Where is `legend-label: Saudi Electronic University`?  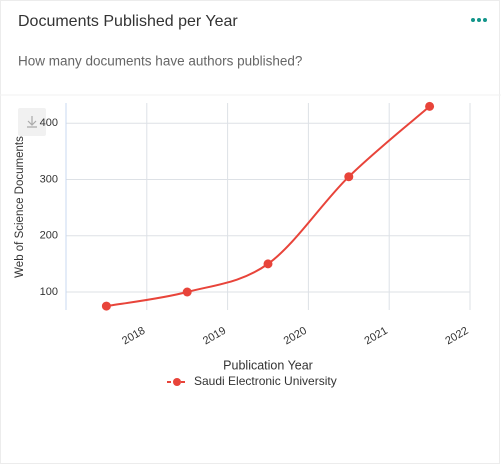
legend-label: Saudi Electronic University is located at coordinates (265, 381).